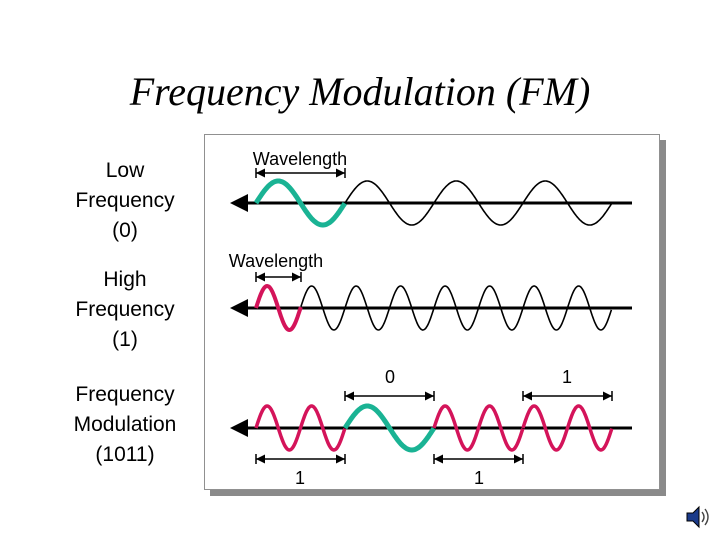 This screenshot has width=720, height=540. Describe the element at coordinates (567, 377) in the screenshot. I see `fm-bit-4-label: 1` at that location.